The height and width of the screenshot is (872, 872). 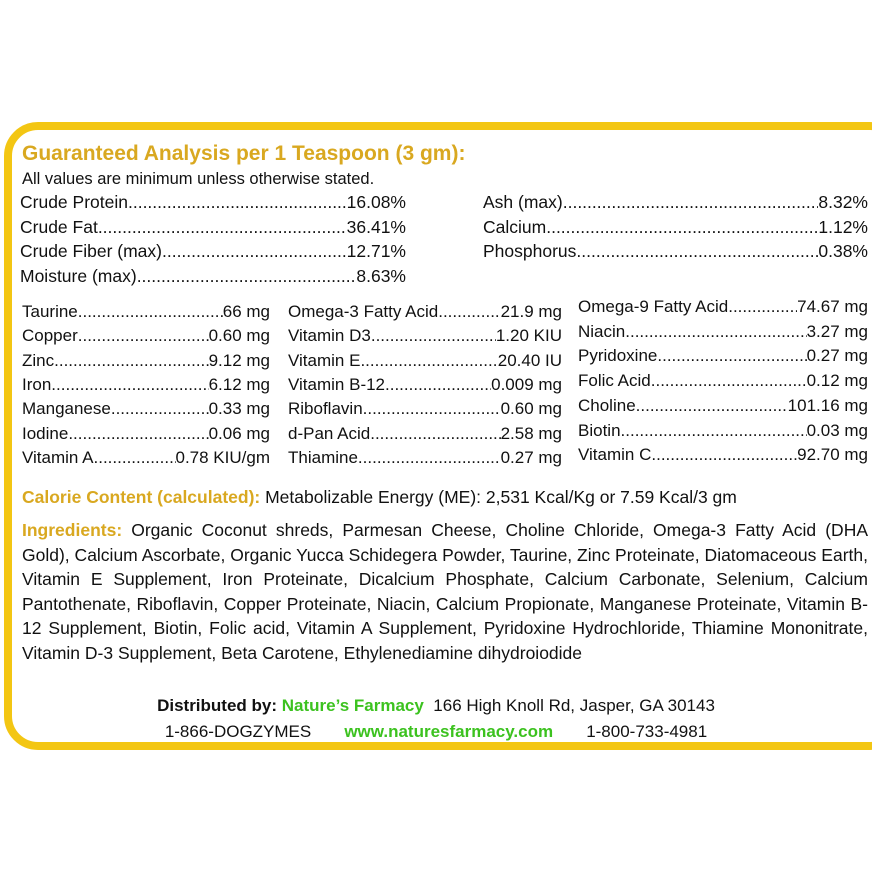 I want to click on nutrient-value: 0.33 mg, so click(x=239, y=409).